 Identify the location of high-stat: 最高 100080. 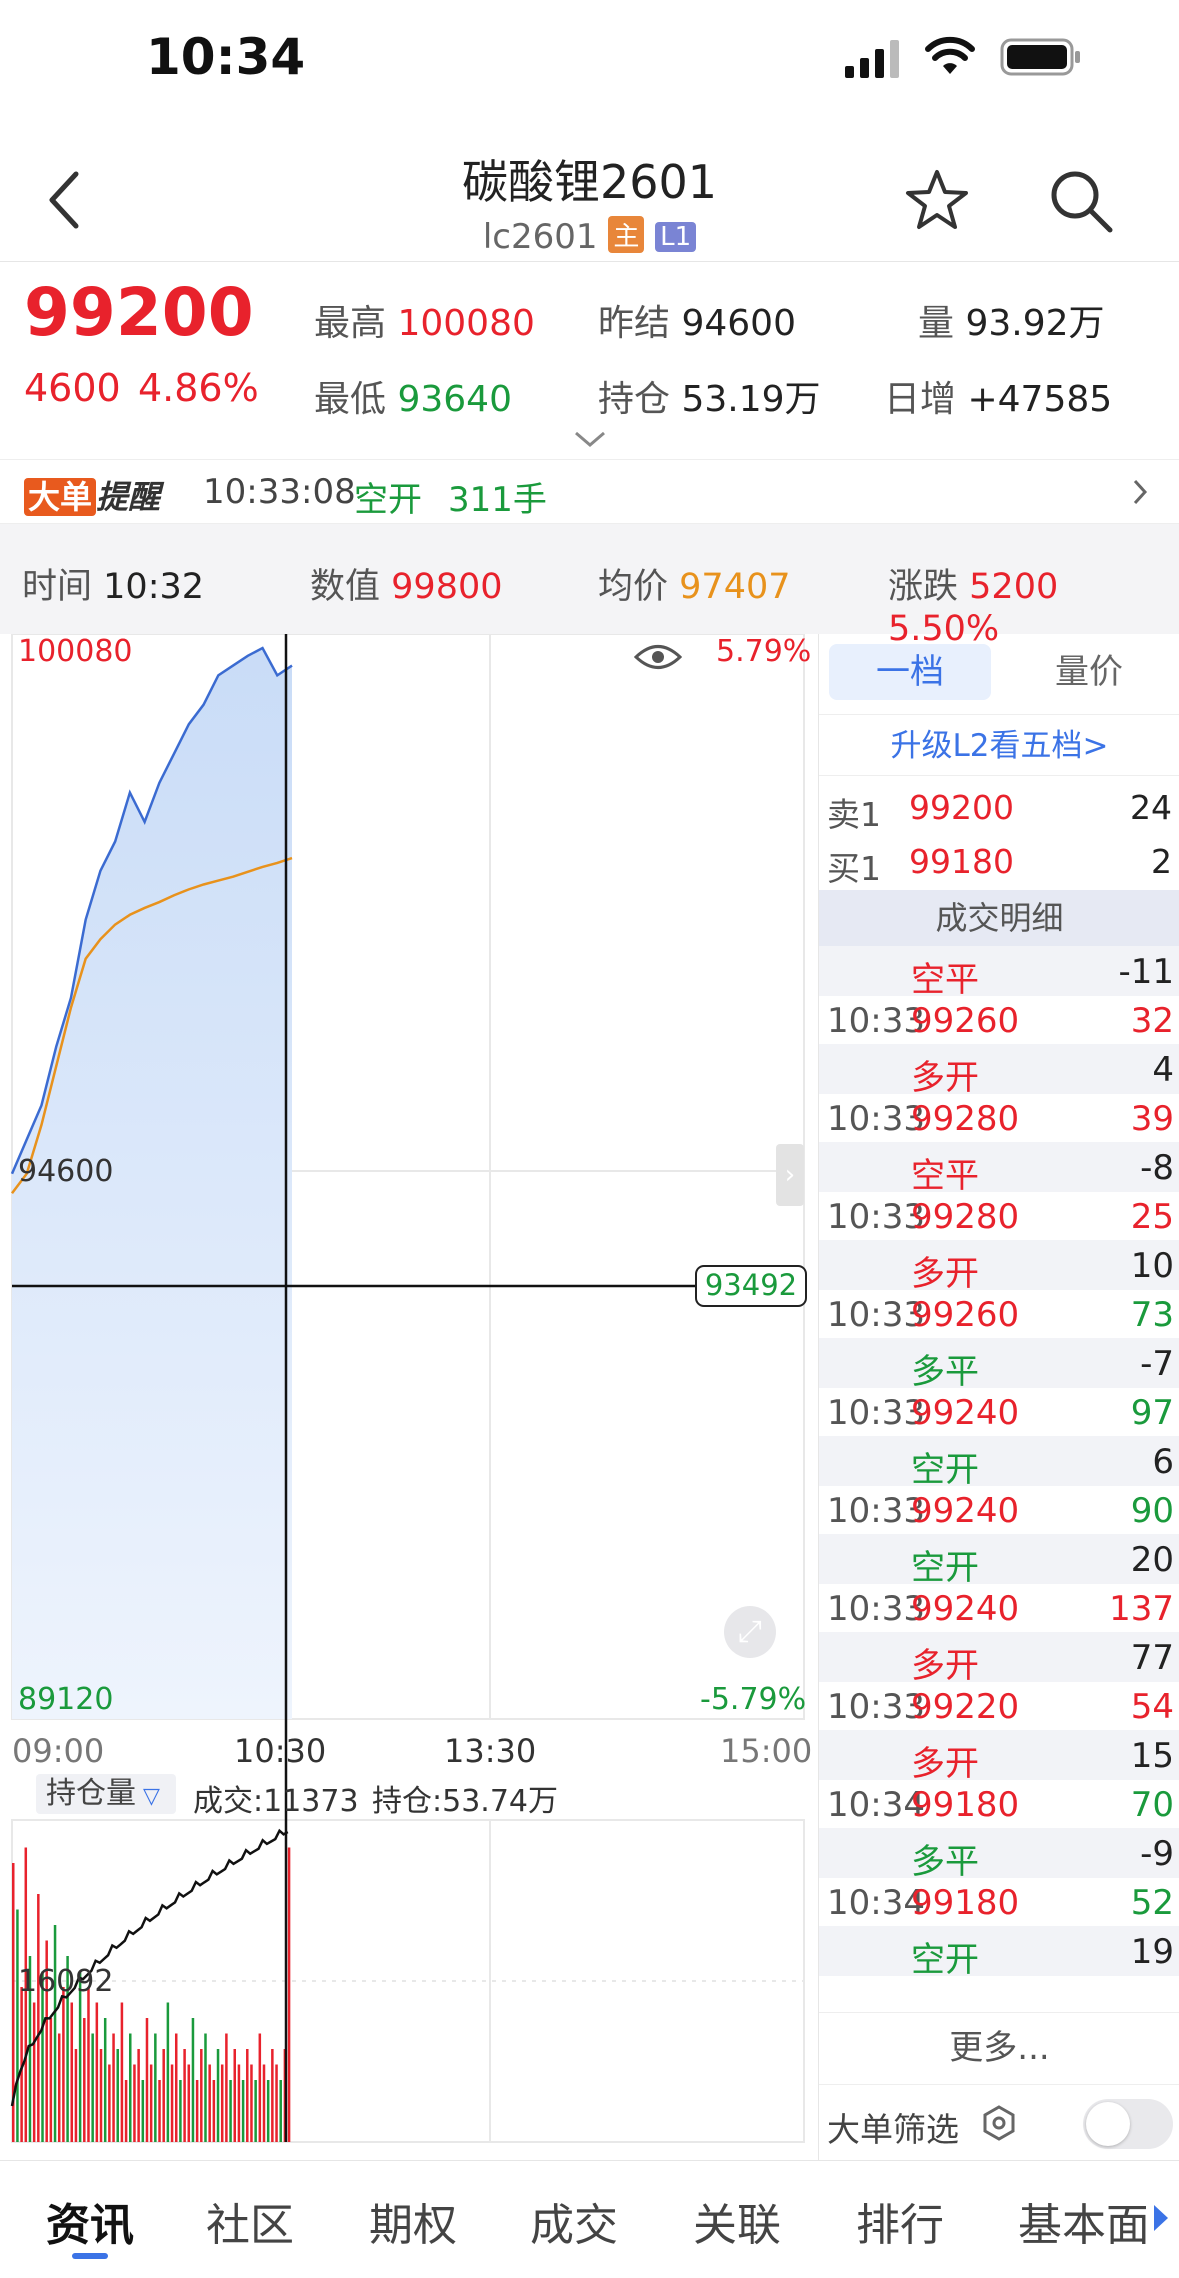
(424, 320).